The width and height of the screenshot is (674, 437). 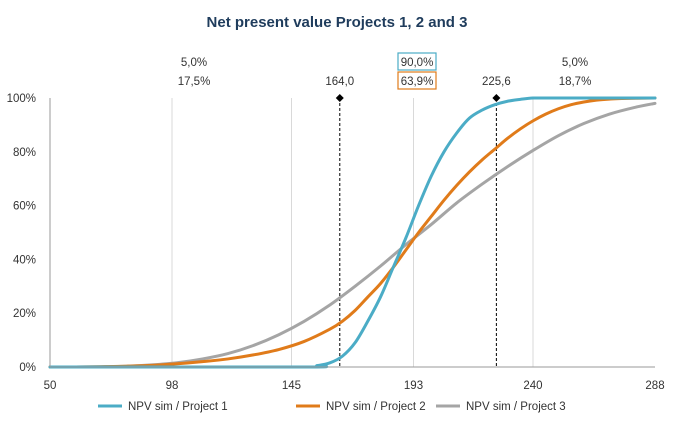 I want to click on x-tick-label: 50, so click(x=50, y=386).